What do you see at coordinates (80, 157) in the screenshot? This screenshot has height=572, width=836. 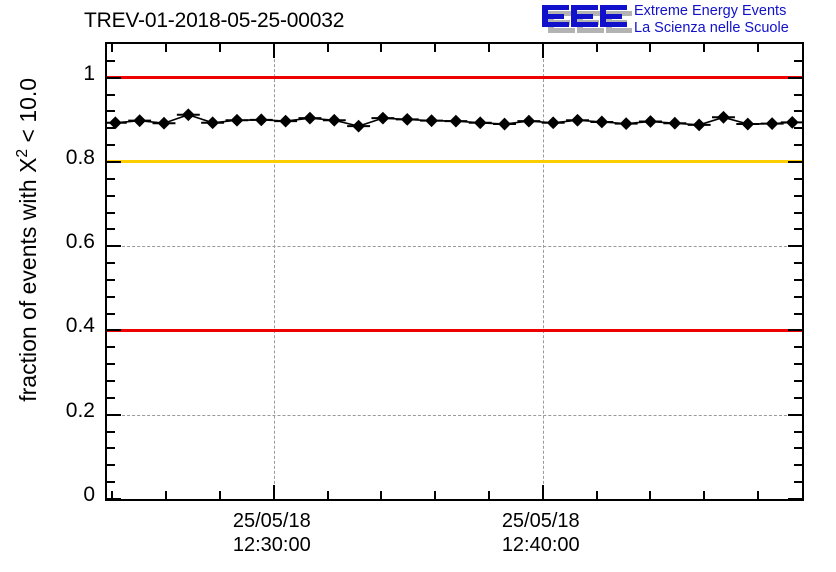 I see `y-tick-label: 0.8` at bounding box center [80, 157].